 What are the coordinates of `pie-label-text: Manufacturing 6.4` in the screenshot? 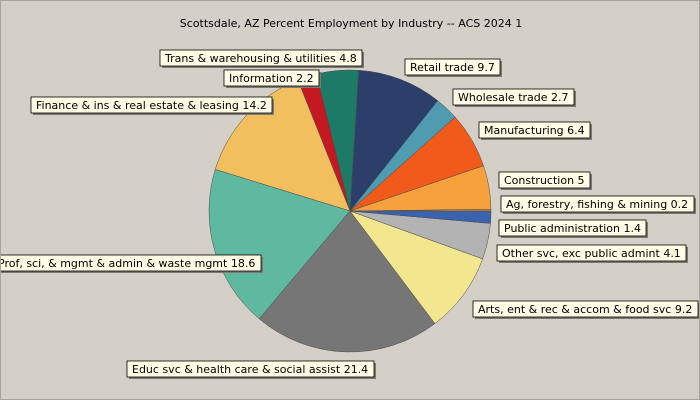 It's located at (534, 130).